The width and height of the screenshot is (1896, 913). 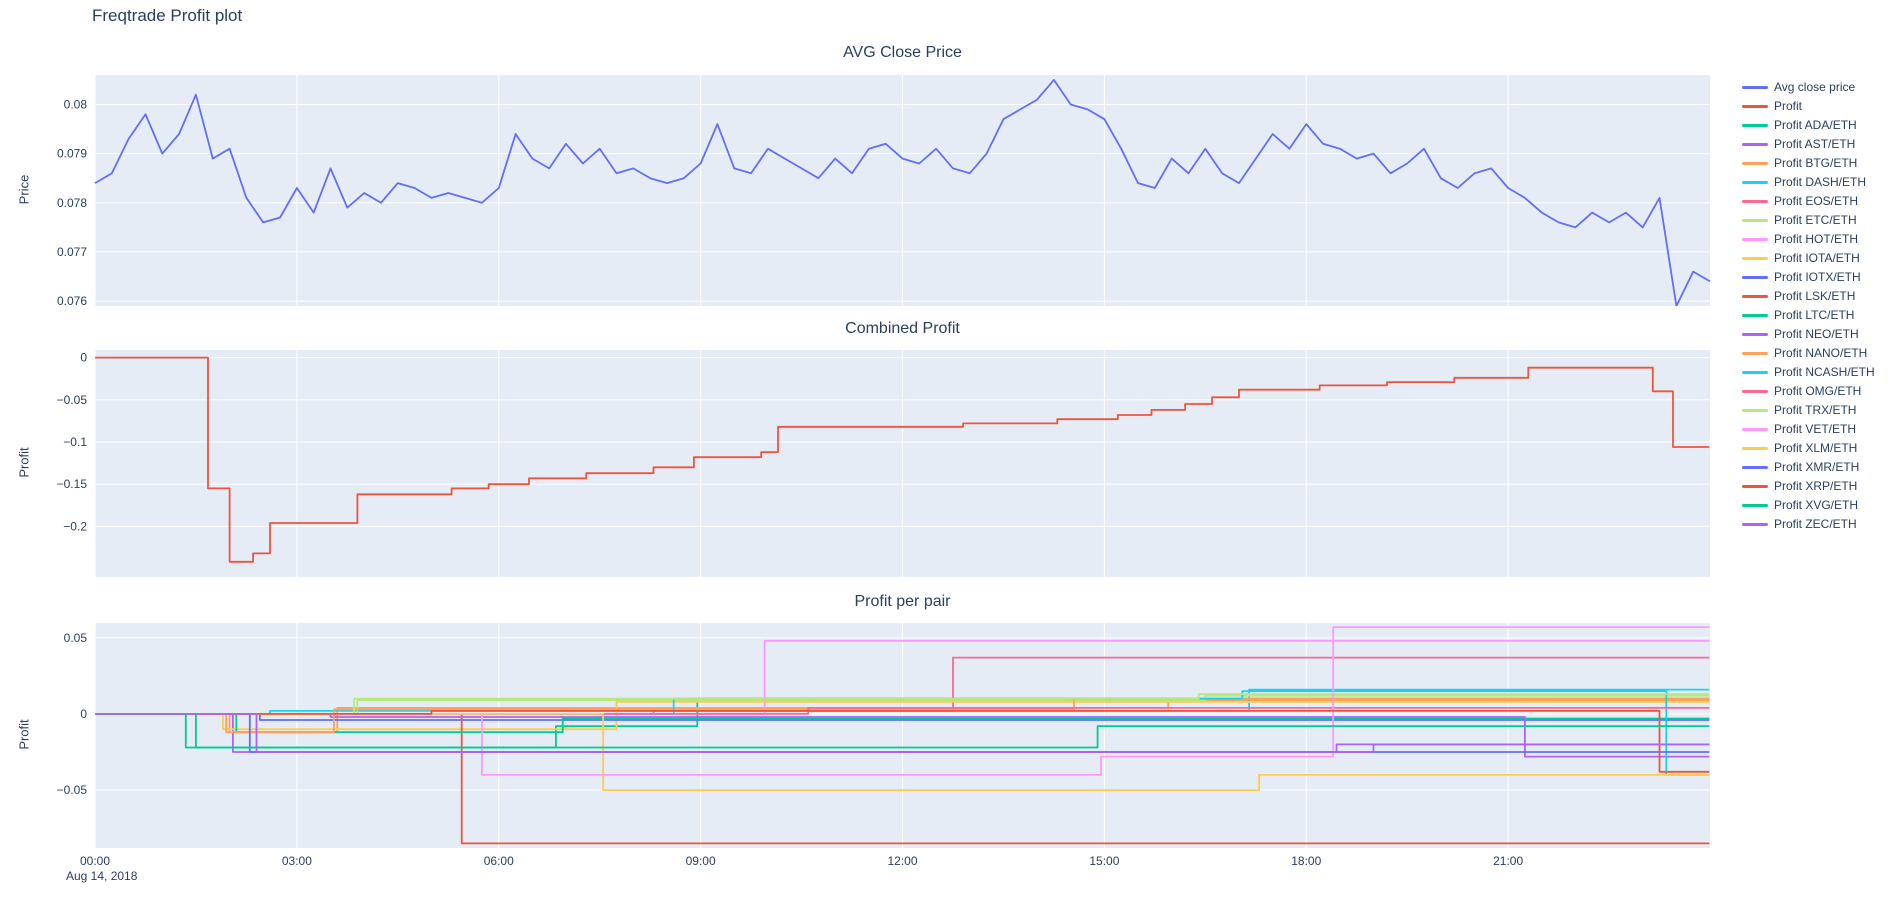 What do you see at coordinates (1815, 429) in the screenshot?
I see `legend-item-label: Profit VET/ETH` at bounding box center [1815, 429].